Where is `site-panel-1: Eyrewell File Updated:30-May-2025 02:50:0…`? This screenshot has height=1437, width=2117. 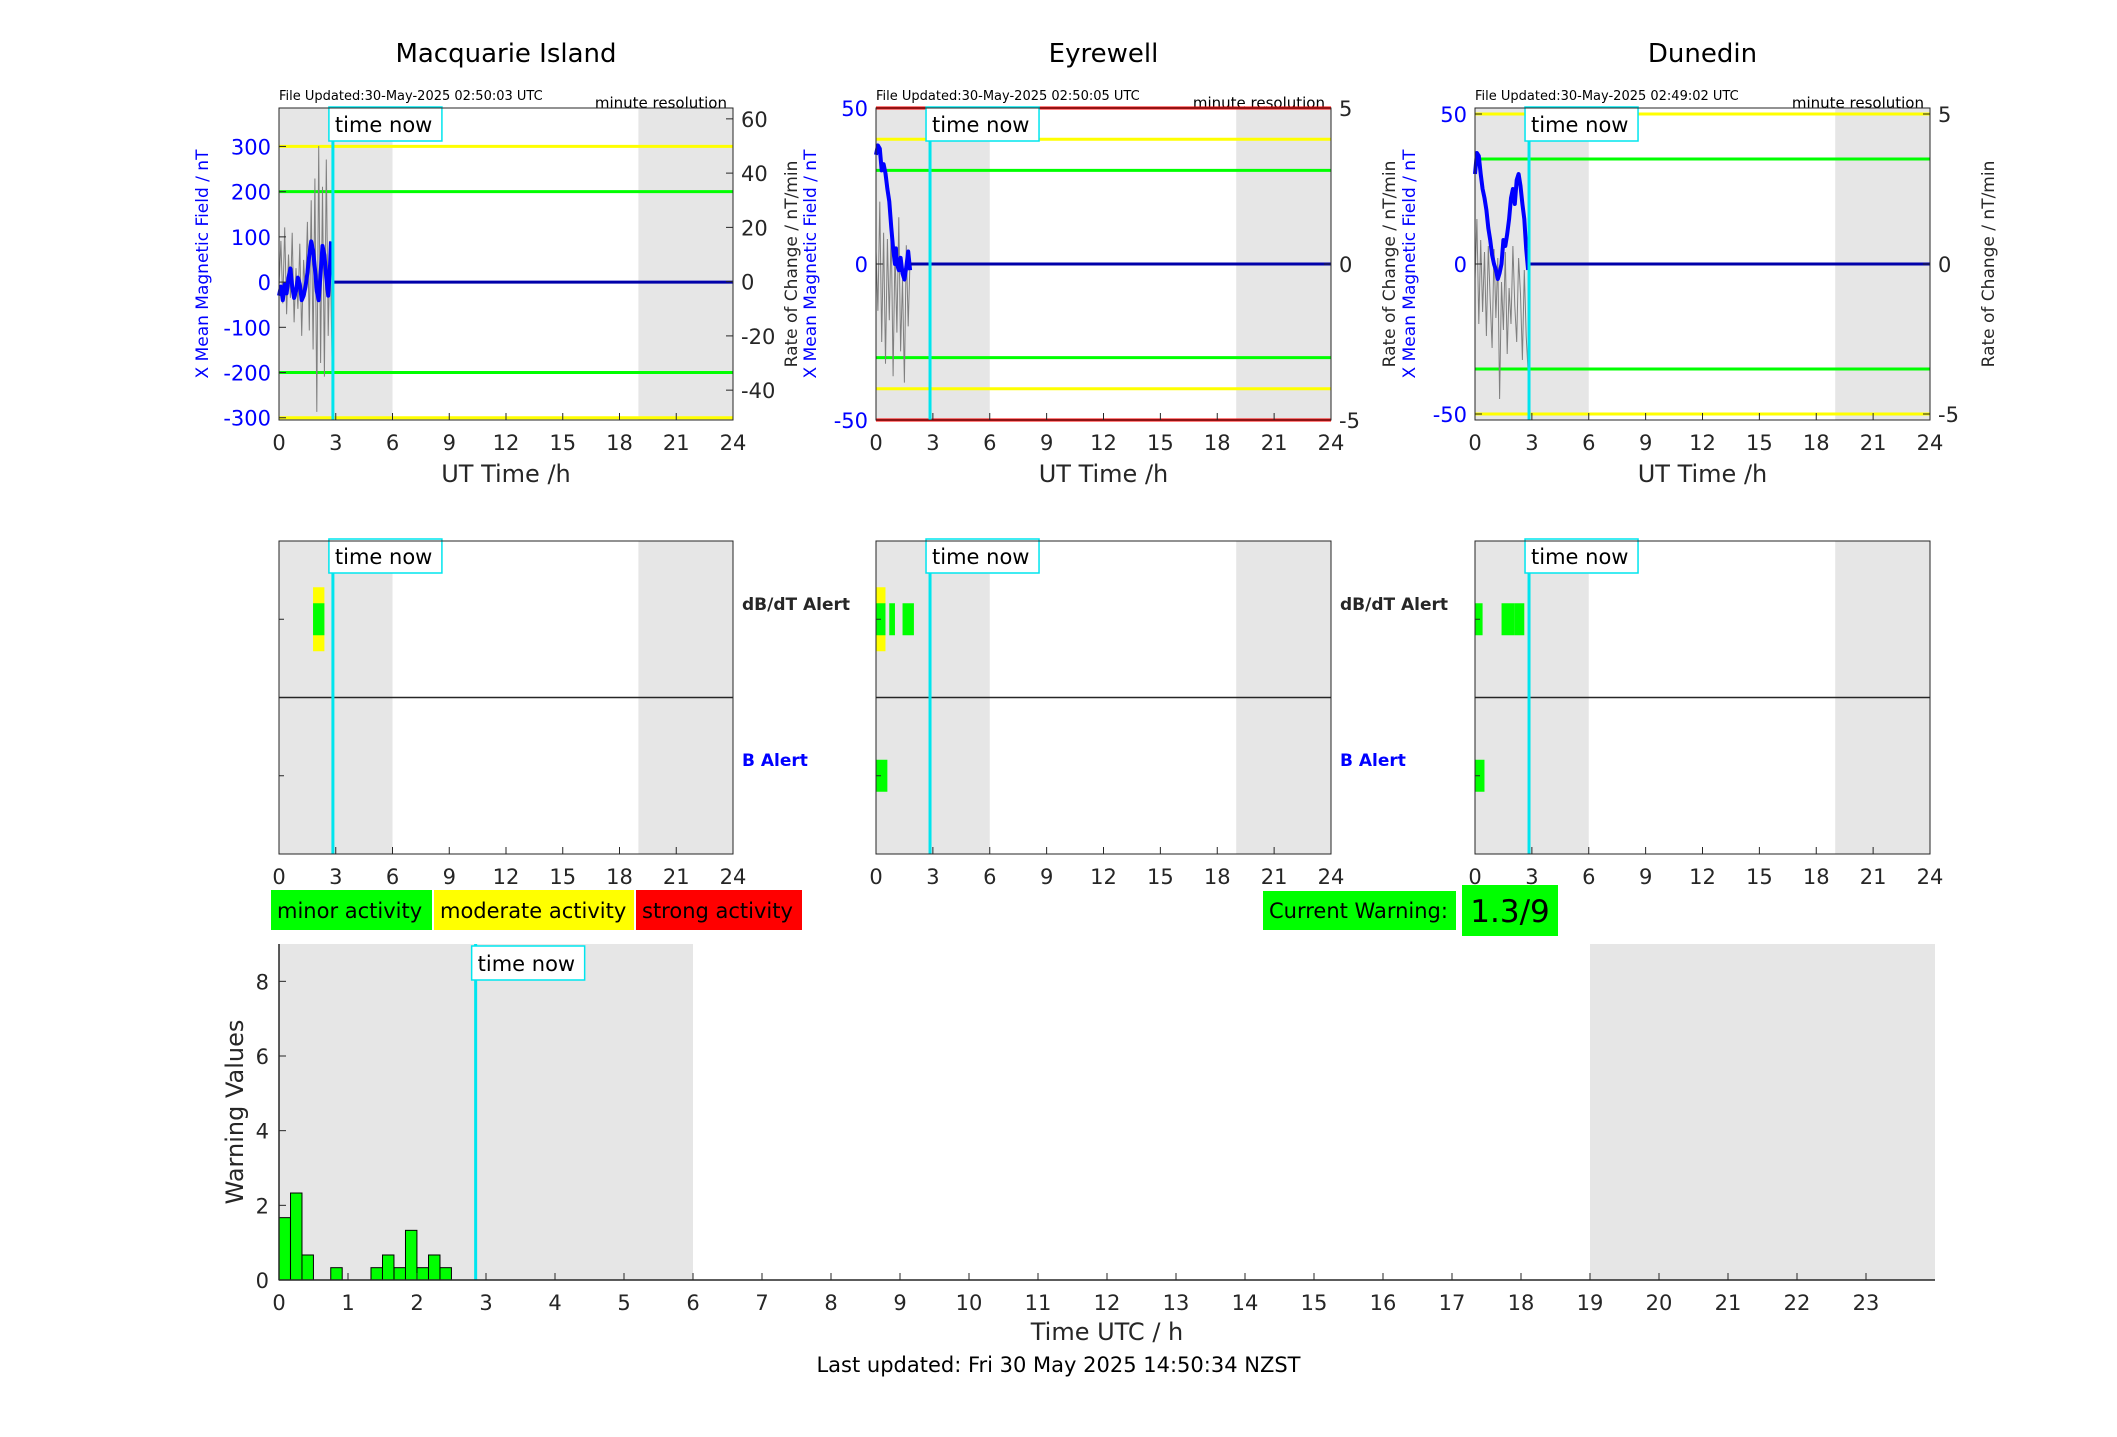
site-panel-1: Eyrewell File Updated:30-May-2025 02:50:0… is located at coordinates (1100, 263).